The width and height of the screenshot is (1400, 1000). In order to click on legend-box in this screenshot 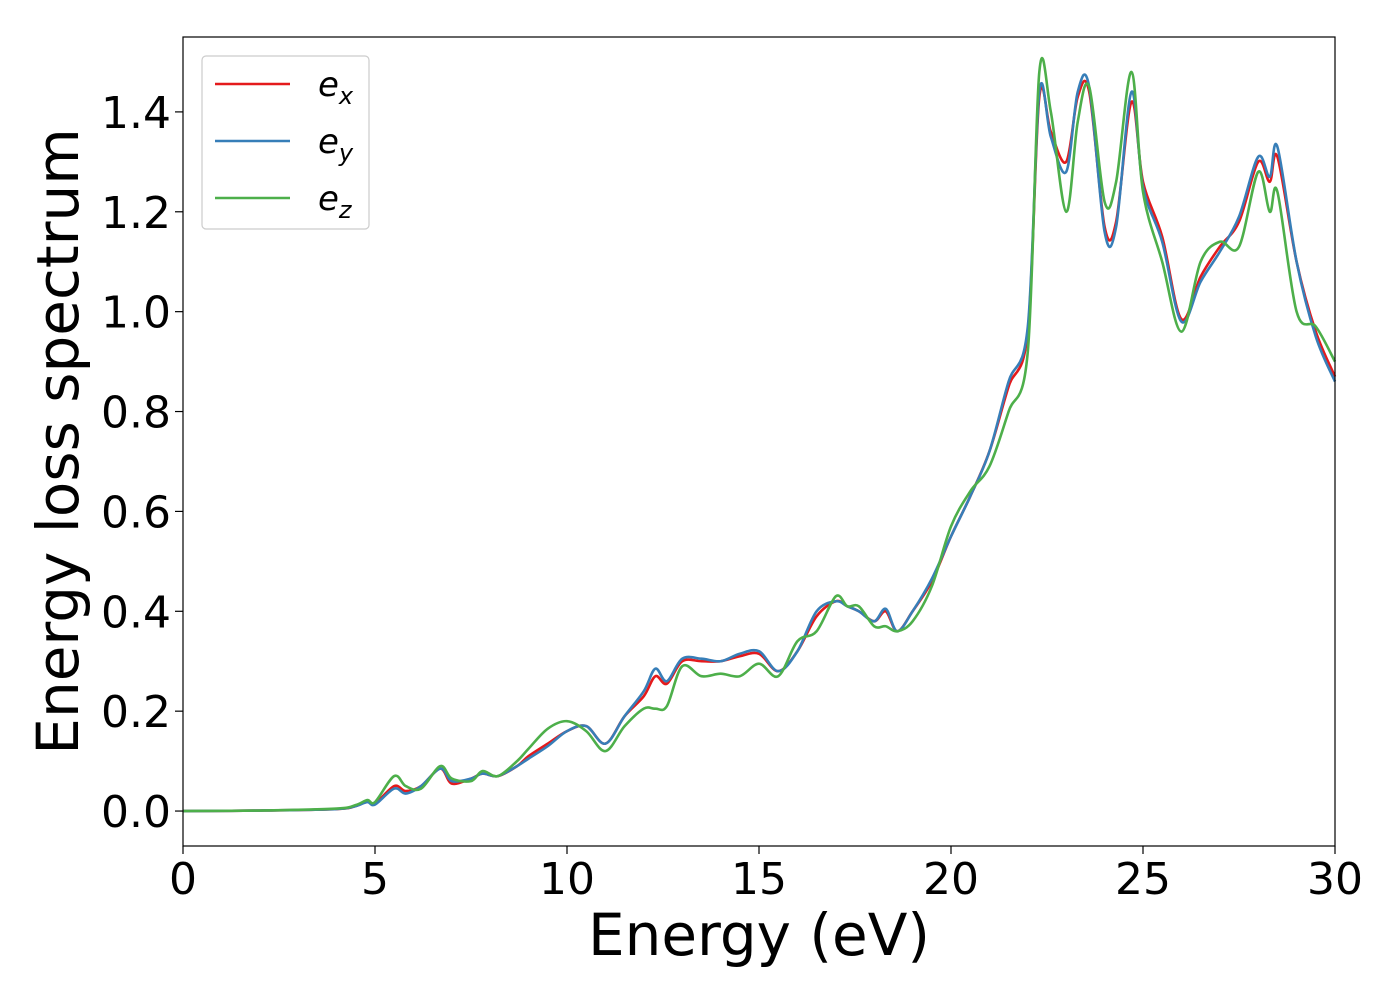, I will do `click(285, 142)`.